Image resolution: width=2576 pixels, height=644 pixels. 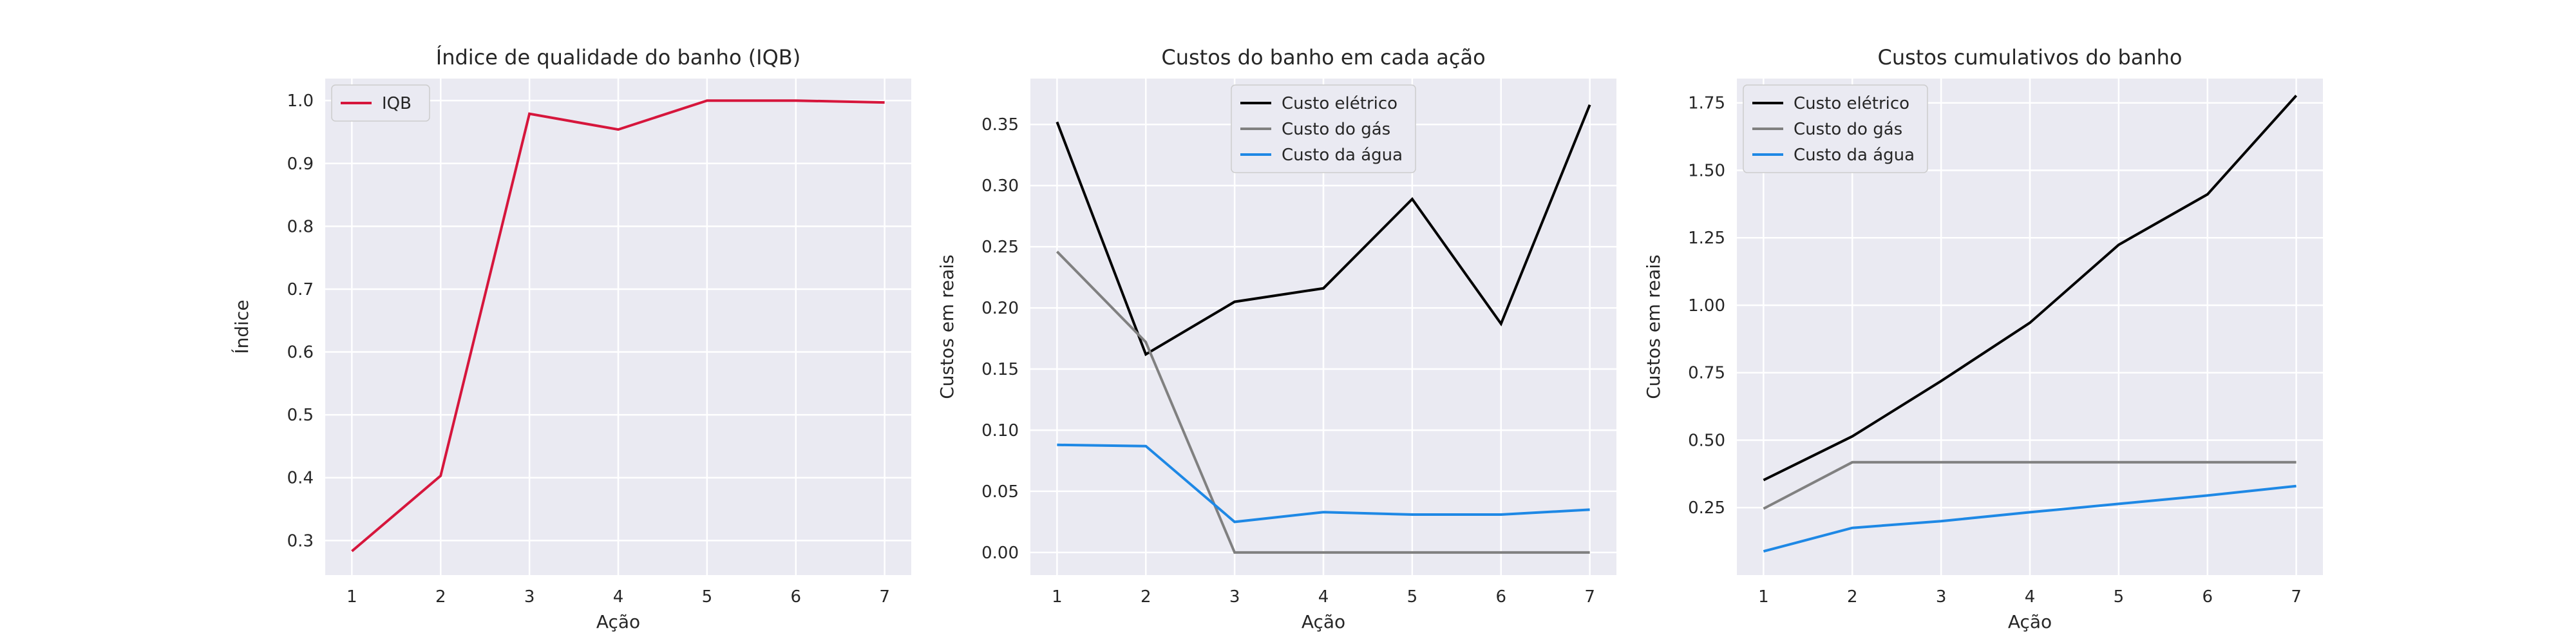 I want to click on legend: IQB, so click(x=381, y=103).